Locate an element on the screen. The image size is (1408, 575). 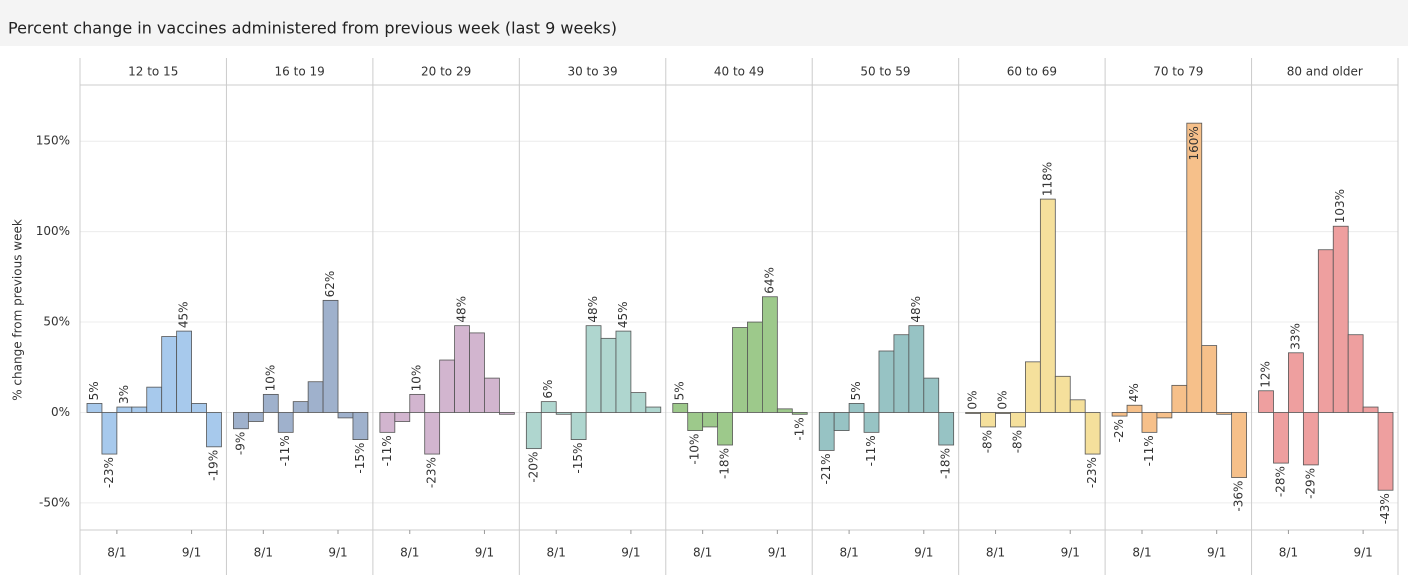
data-label: 48% is located at coordinates (916, 309).